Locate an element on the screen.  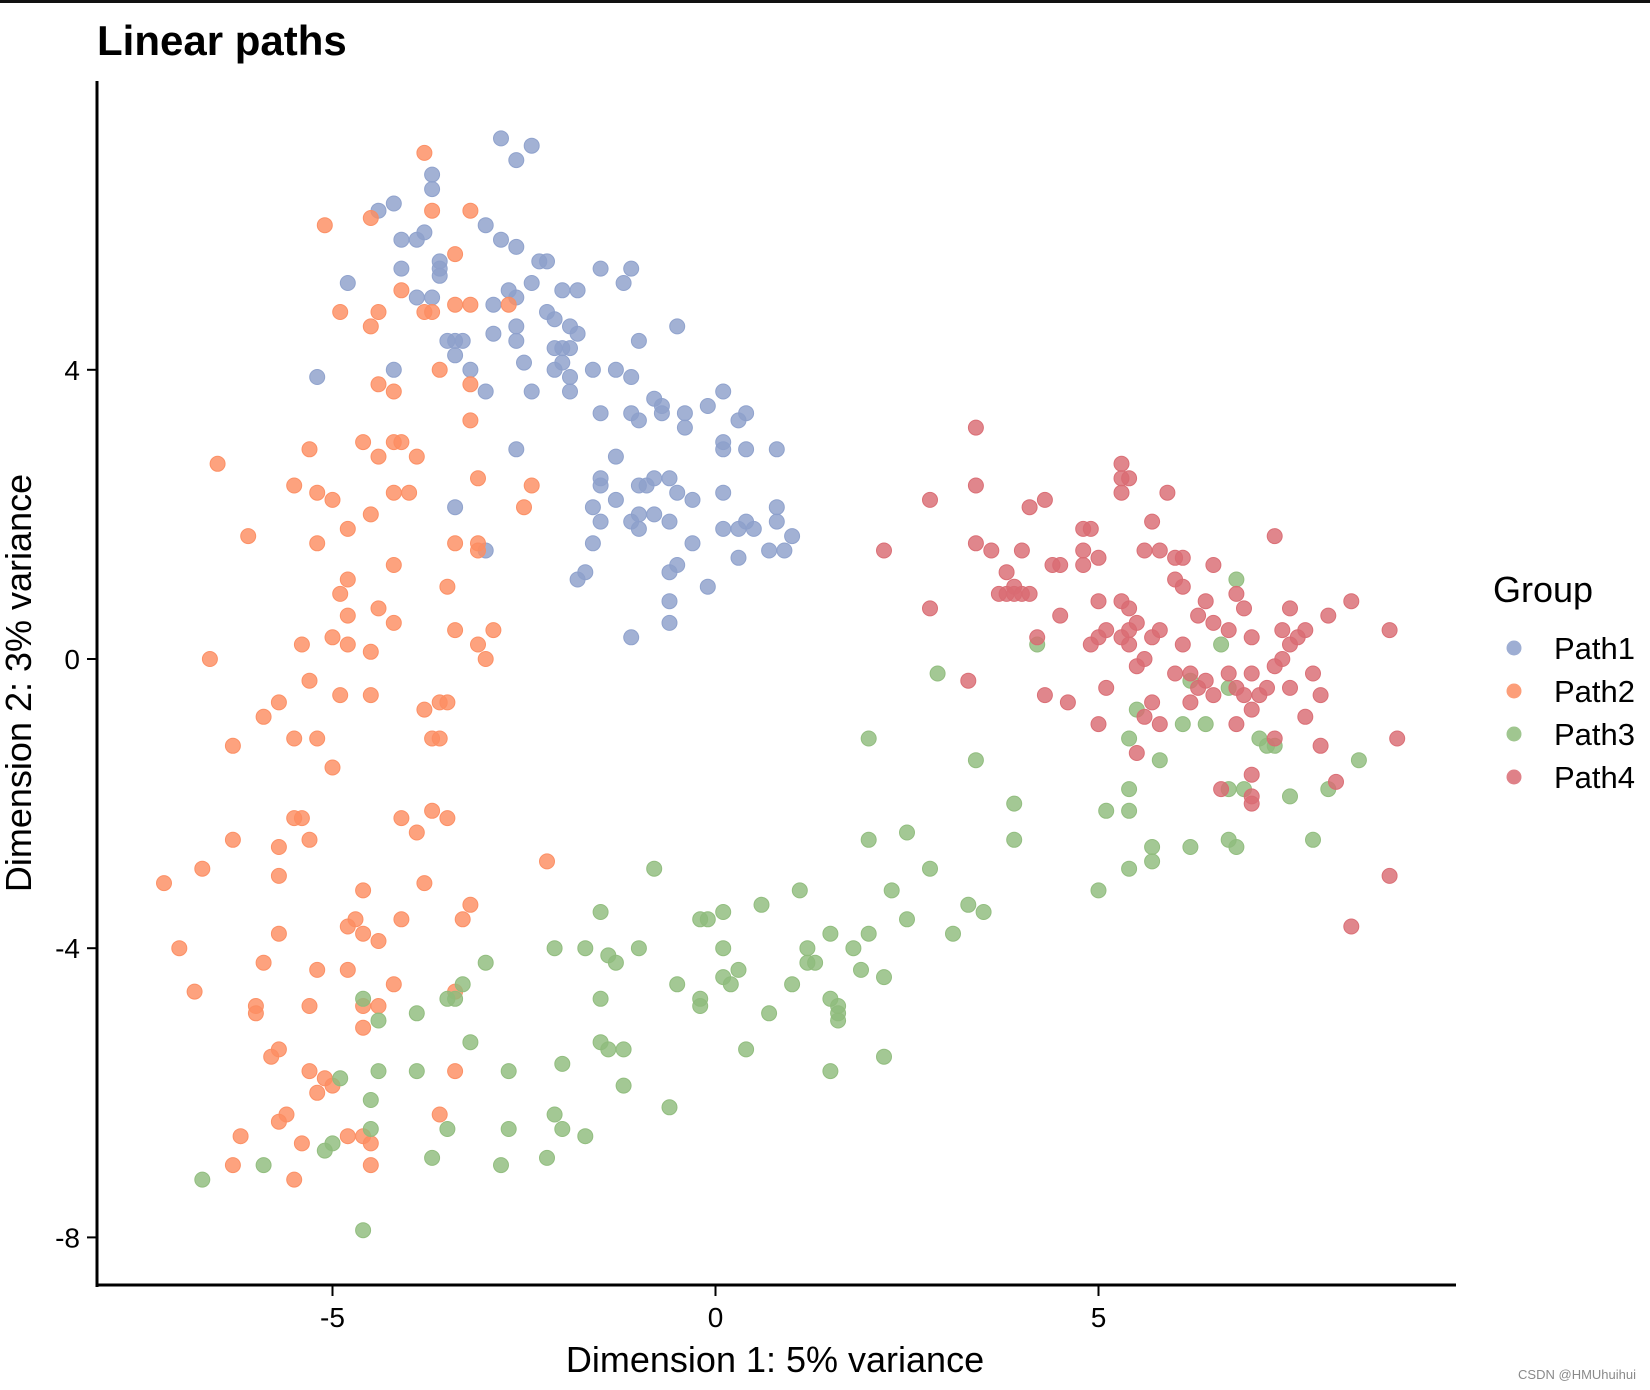
series-path1 is located at coordinates (555, 388).